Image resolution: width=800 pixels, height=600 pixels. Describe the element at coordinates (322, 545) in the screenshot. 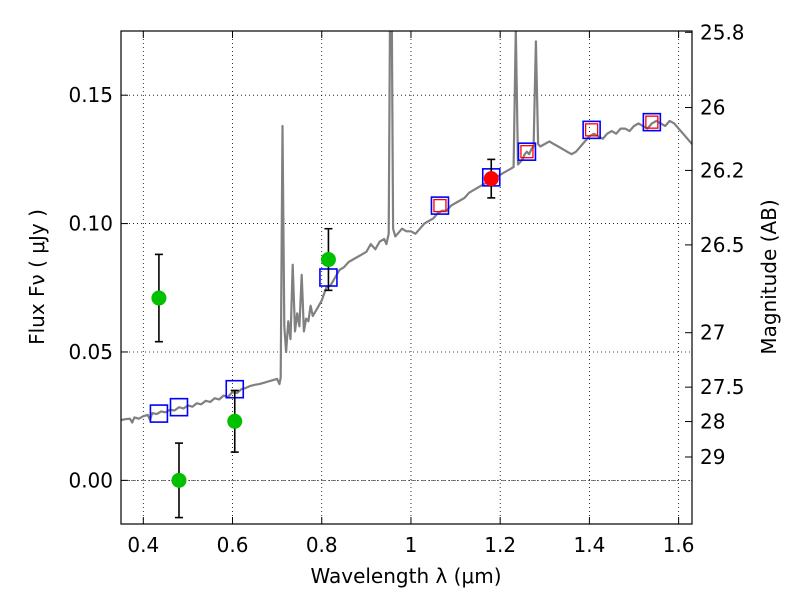

I see `x-tick-label: 0.8` at that location.